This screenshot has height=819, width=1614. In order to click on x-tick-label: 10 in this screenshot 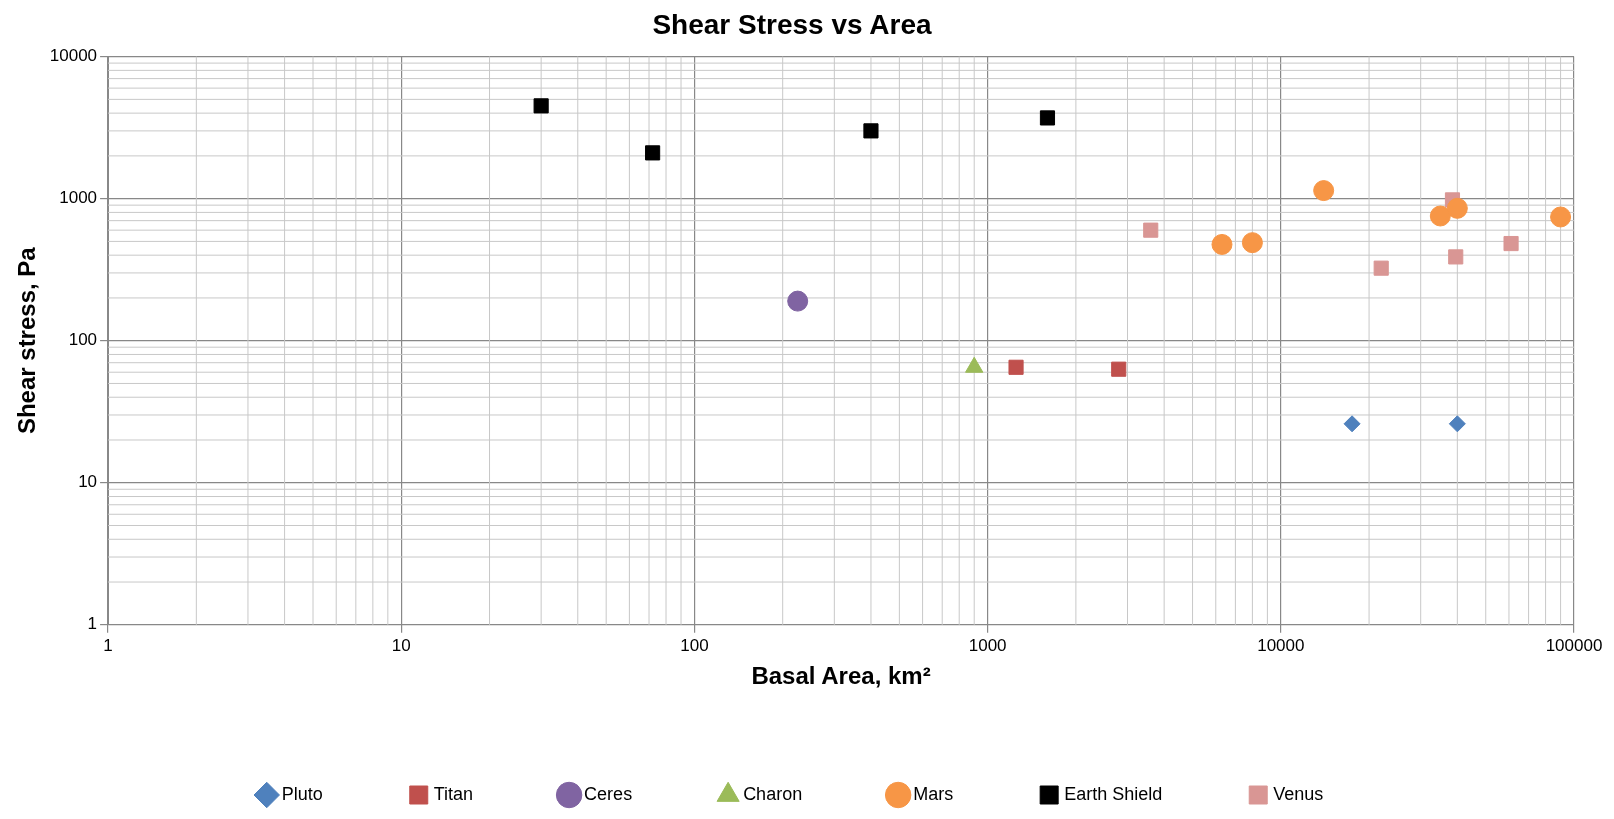, I will do `click(401, 645)`.